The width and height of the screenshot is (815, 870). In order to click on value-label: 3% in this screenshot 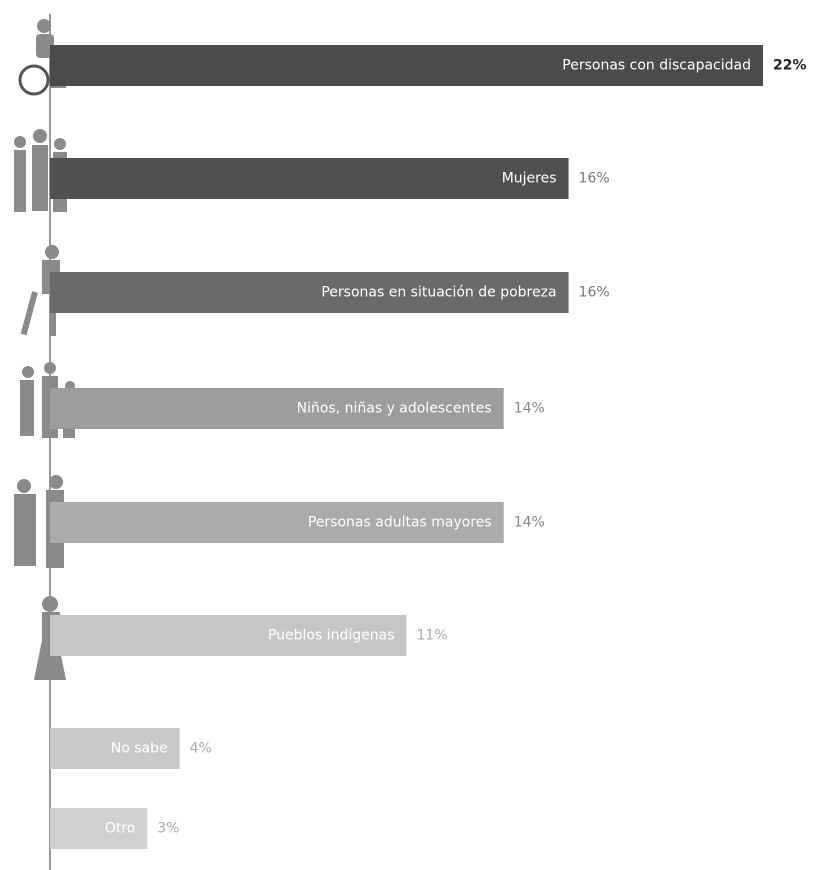, I will do `click(168, 829)`.